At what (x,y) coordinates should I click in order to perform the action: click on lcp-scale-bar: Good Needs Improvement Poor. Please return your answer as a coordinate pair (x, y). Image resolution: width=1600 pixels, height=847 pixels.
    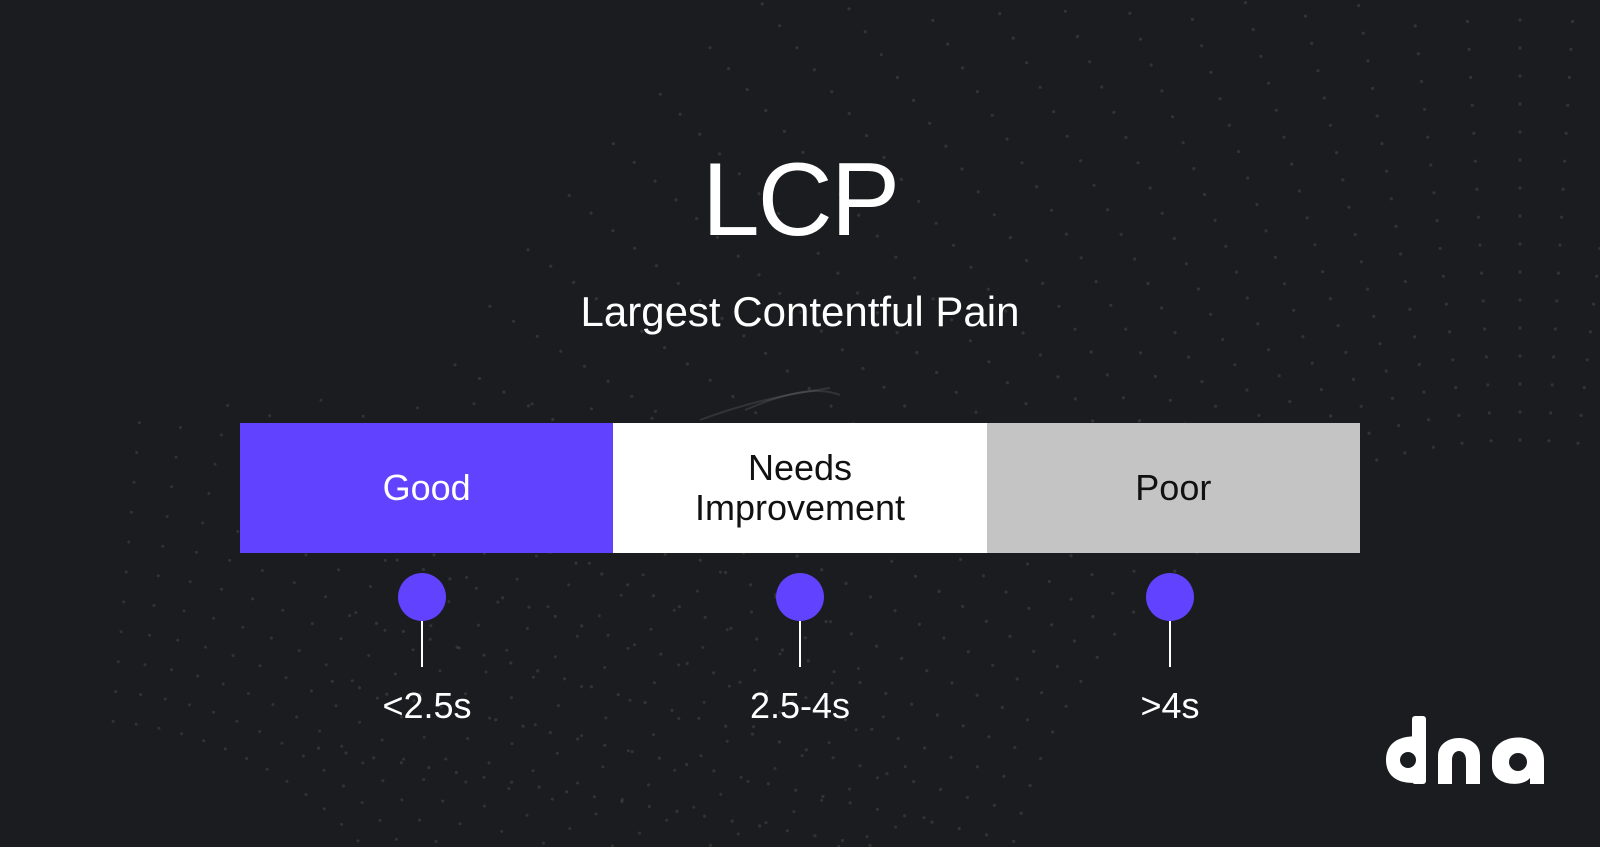
    Looking at the image, I should click on (800, 488).